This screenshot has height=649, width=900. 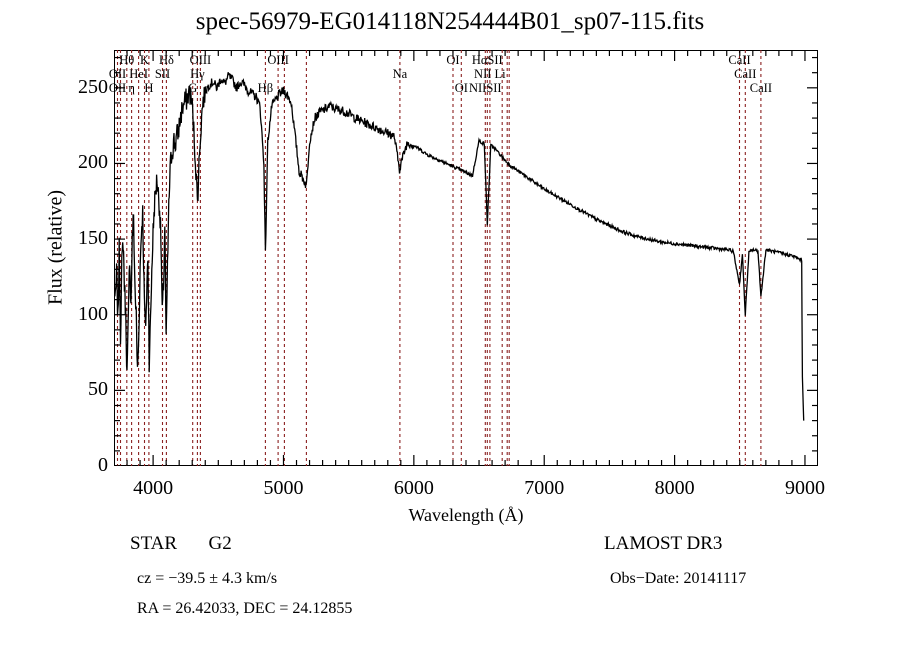 What do you see at coordinates (93, 86) in the screenshot?
I see `y-tick-label: 250` at bounding box center [93, 86].